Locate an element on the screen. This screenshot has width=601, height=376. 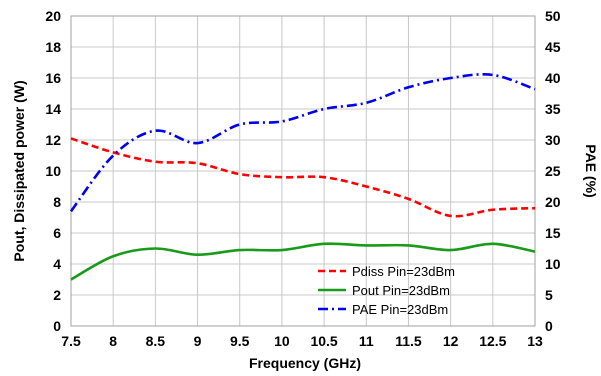
y2-tick-label: 20 is located at coordinates (553, 202).